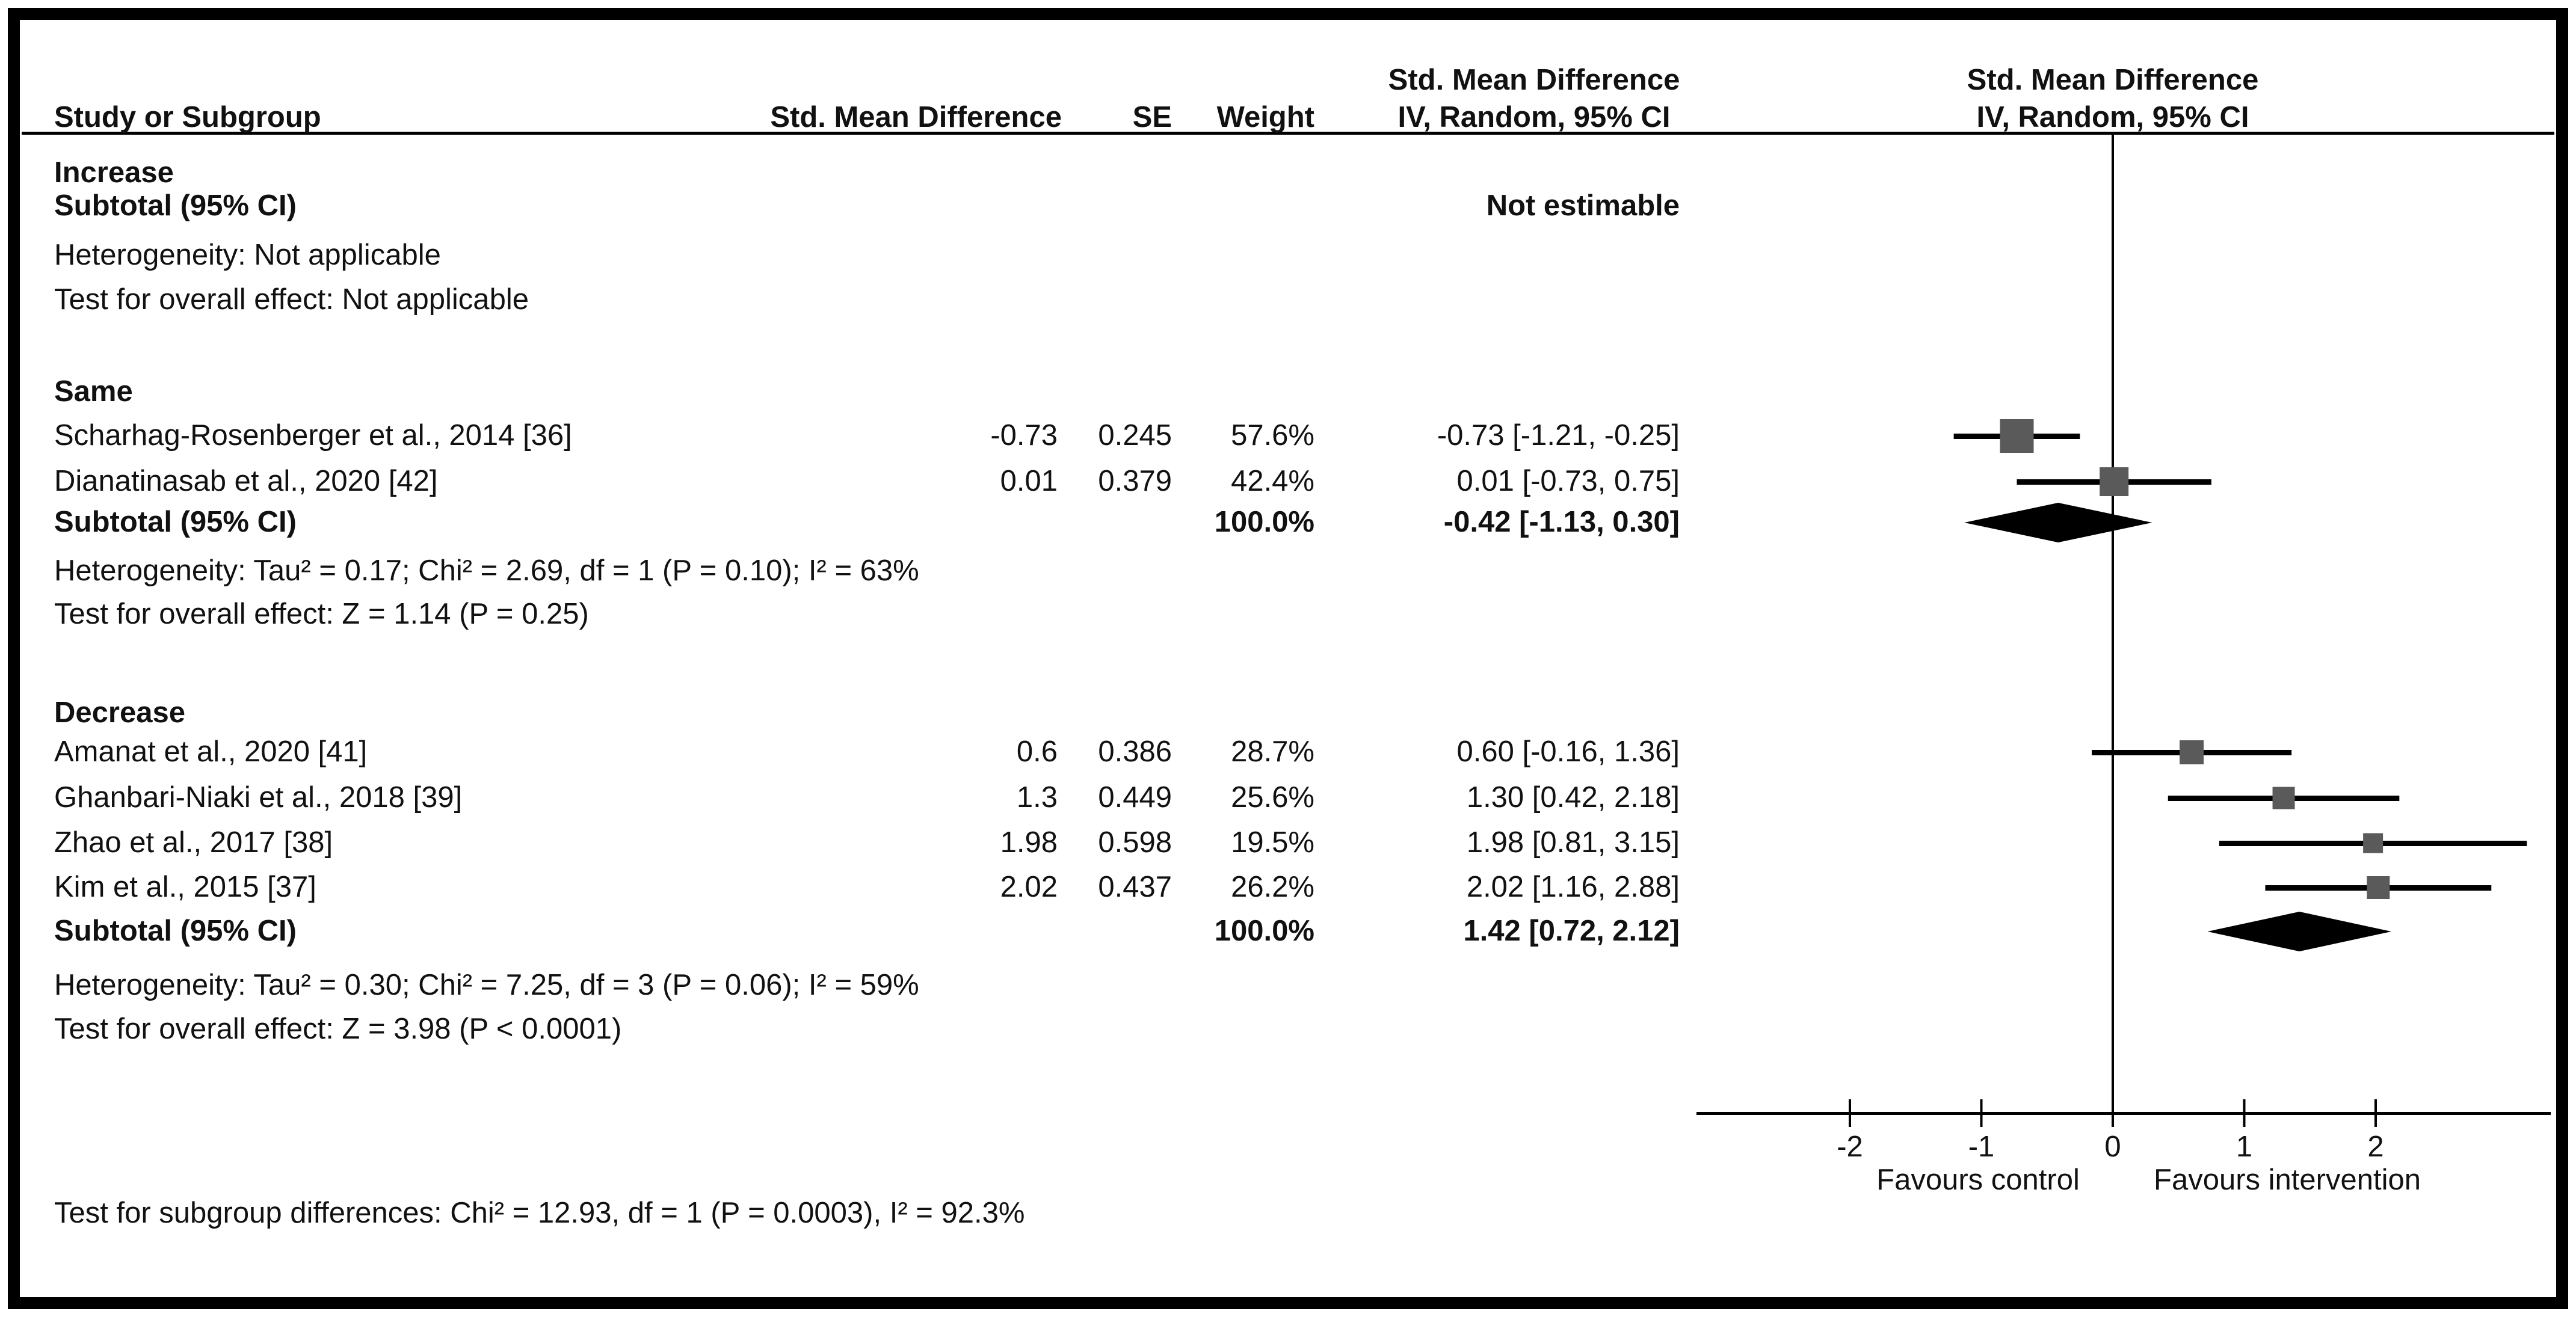 The height and width of the screenshot is (1317, 2576). I want to click on favours-intervention-label: Favours intervention, so click(2287, 1180).